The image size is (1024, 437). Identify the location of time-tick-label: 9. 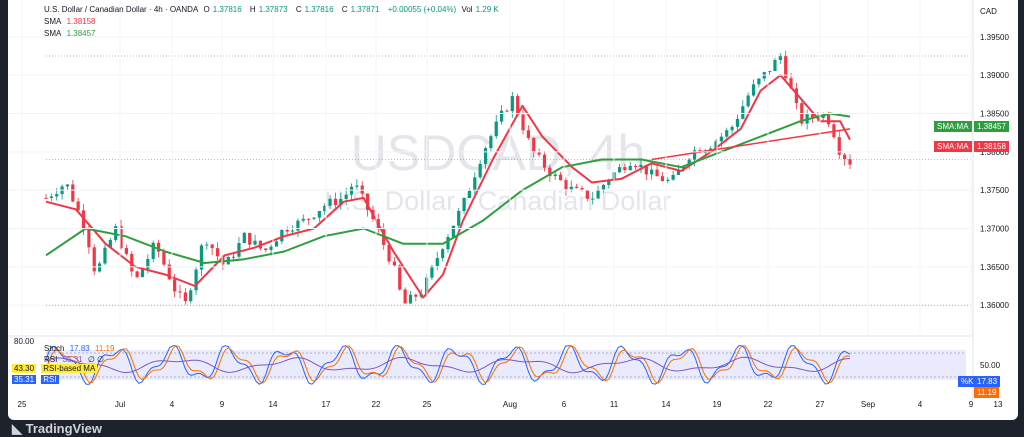
(971, 404).